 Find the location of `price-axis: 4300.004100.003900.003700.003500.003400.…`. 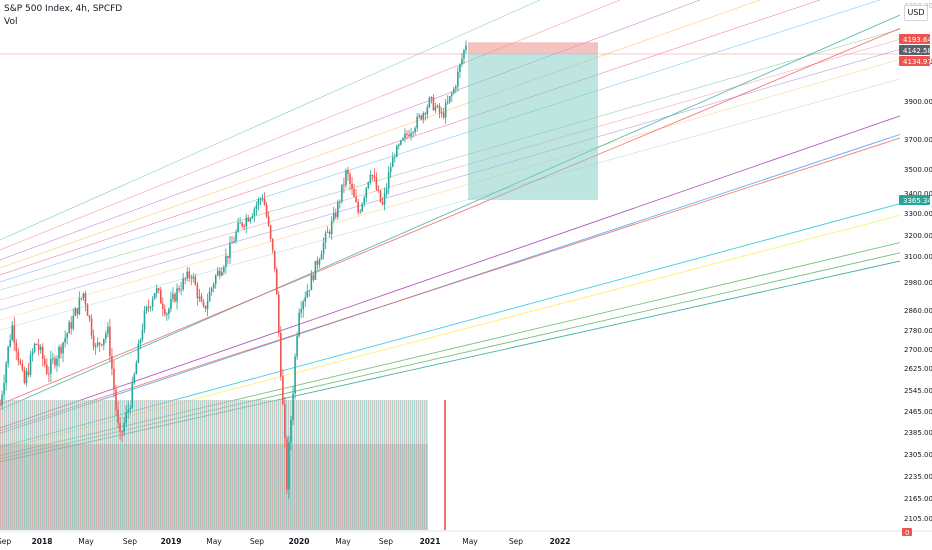

price-axis: 4300.004100.003900.003700.003500.003400.… is located at coordinates (916, 275).